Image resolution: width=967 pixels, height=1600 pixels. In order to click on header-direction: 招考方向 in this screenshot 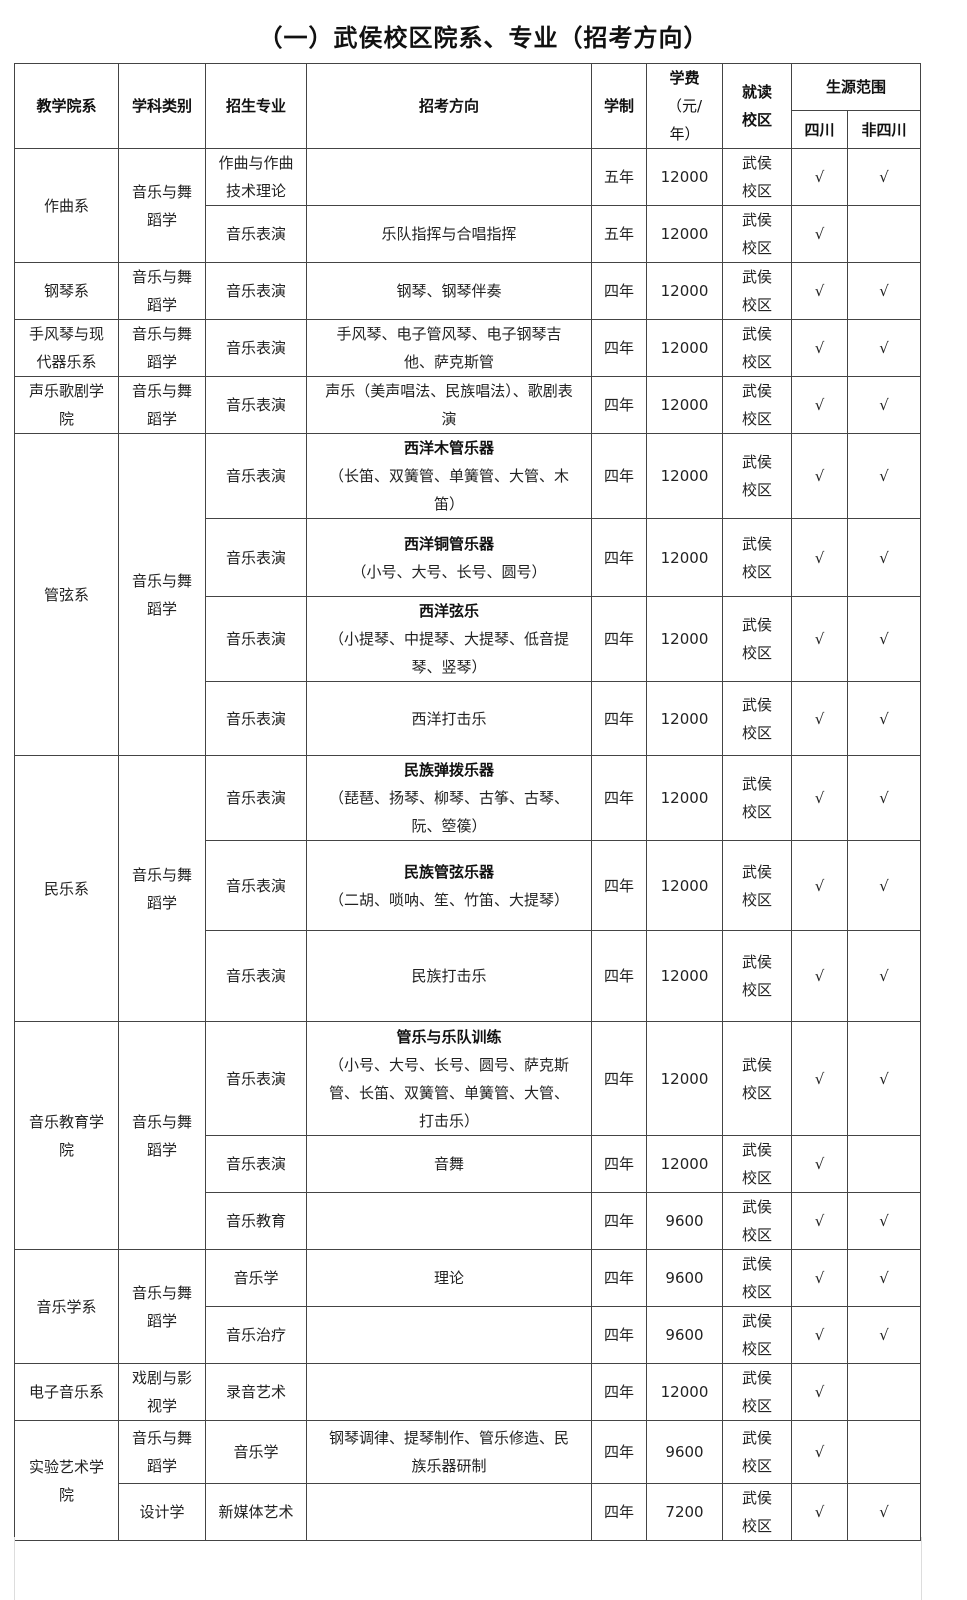, I will do `click(449, 106)`.